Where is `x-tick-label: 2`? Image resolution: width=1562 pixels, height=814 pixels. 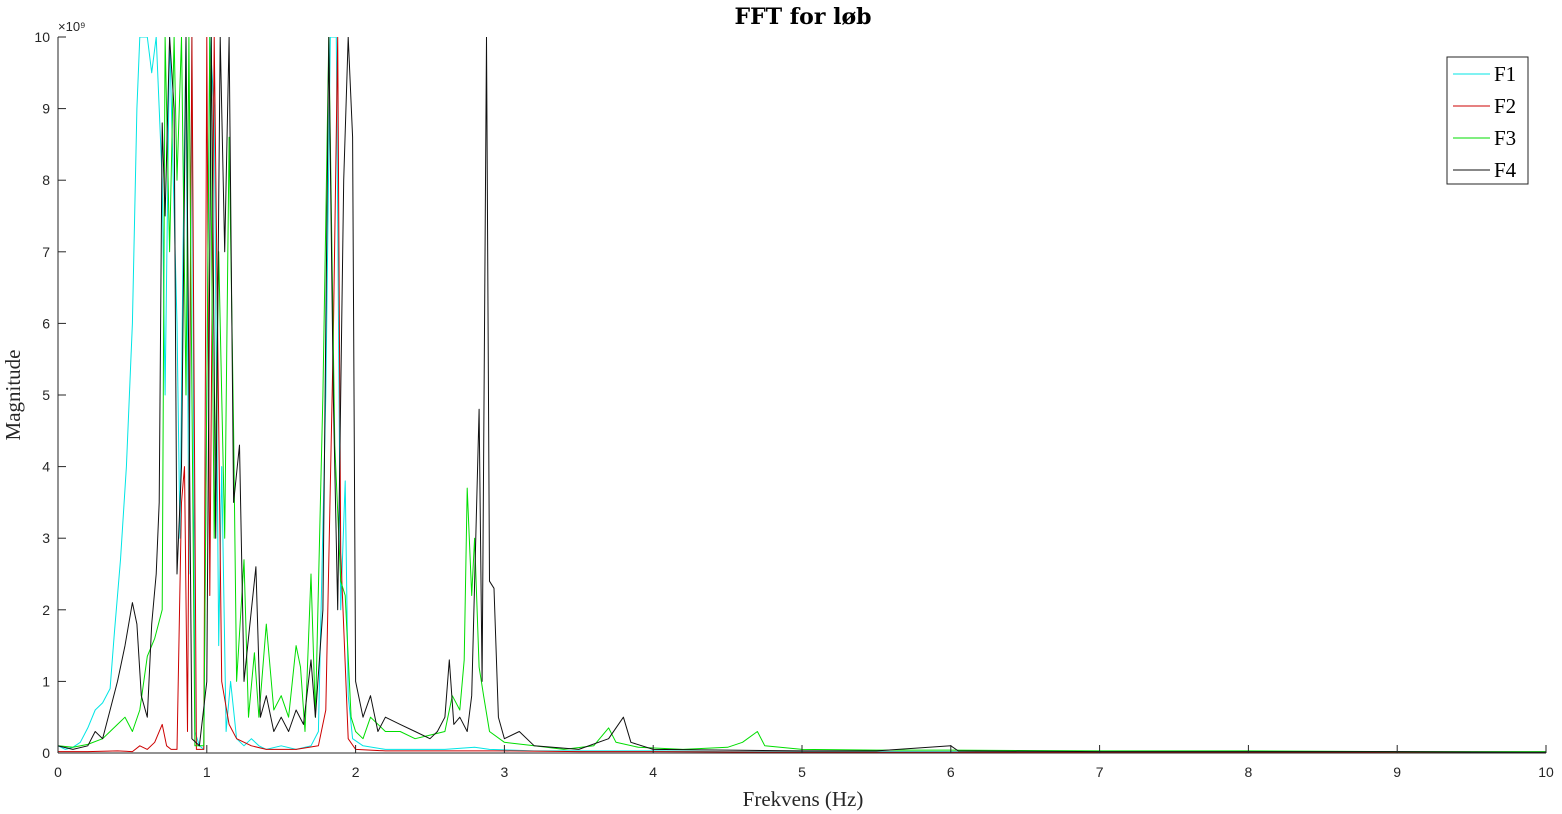
x-tick-label: 2 is located at coordinates (356, 772).